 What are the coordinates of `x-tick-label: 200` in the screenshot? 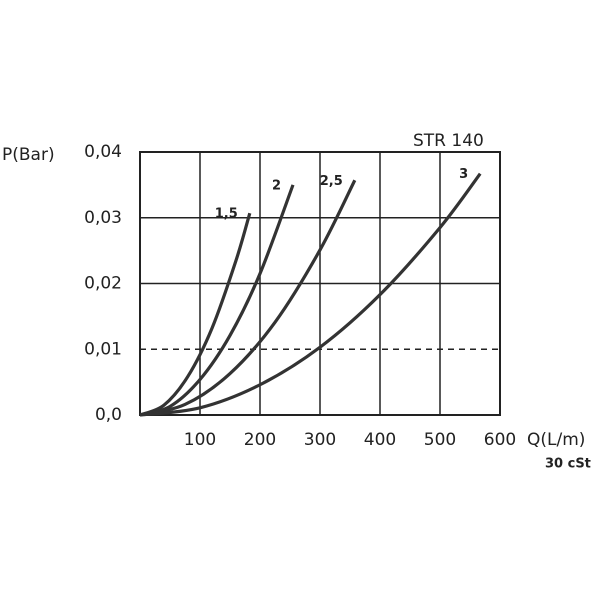 It's located at (260, 440).